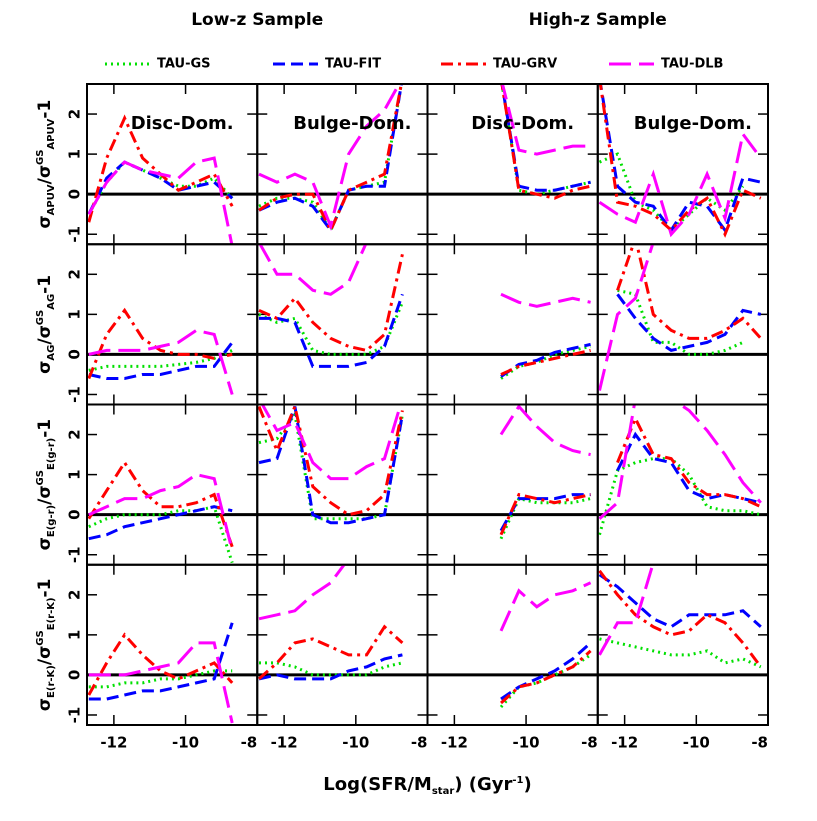 The height and width of the screenshot is (821, 817). What do you see at coordinates (257, 20) in the screenshot?
I see `column-title: Low-z Sample` at bounding box center [257, 20].